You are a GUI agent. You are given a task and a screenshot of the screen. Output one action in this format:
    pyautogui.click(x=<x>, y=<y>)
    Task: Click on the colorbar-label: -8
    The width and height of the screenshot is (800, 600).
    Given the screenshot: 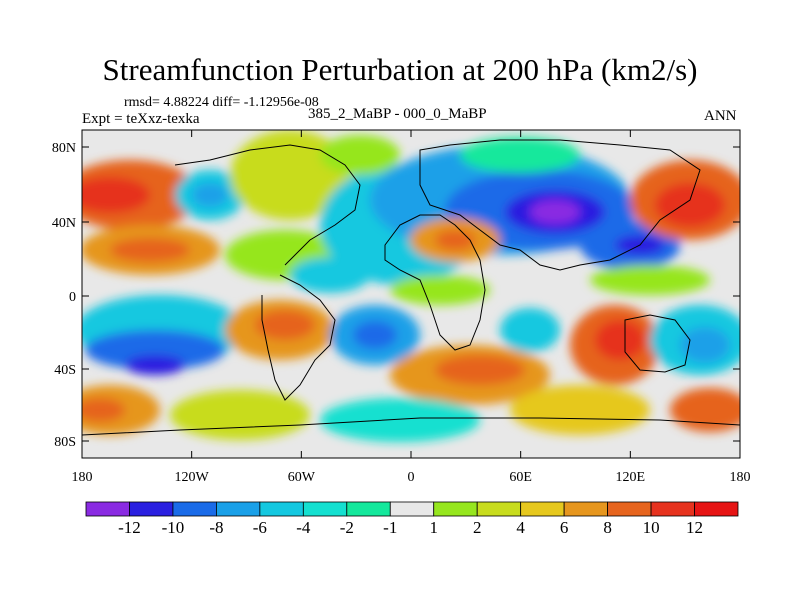 What is the action you would take?
    pyautogui.click(x=216, y=527)
    